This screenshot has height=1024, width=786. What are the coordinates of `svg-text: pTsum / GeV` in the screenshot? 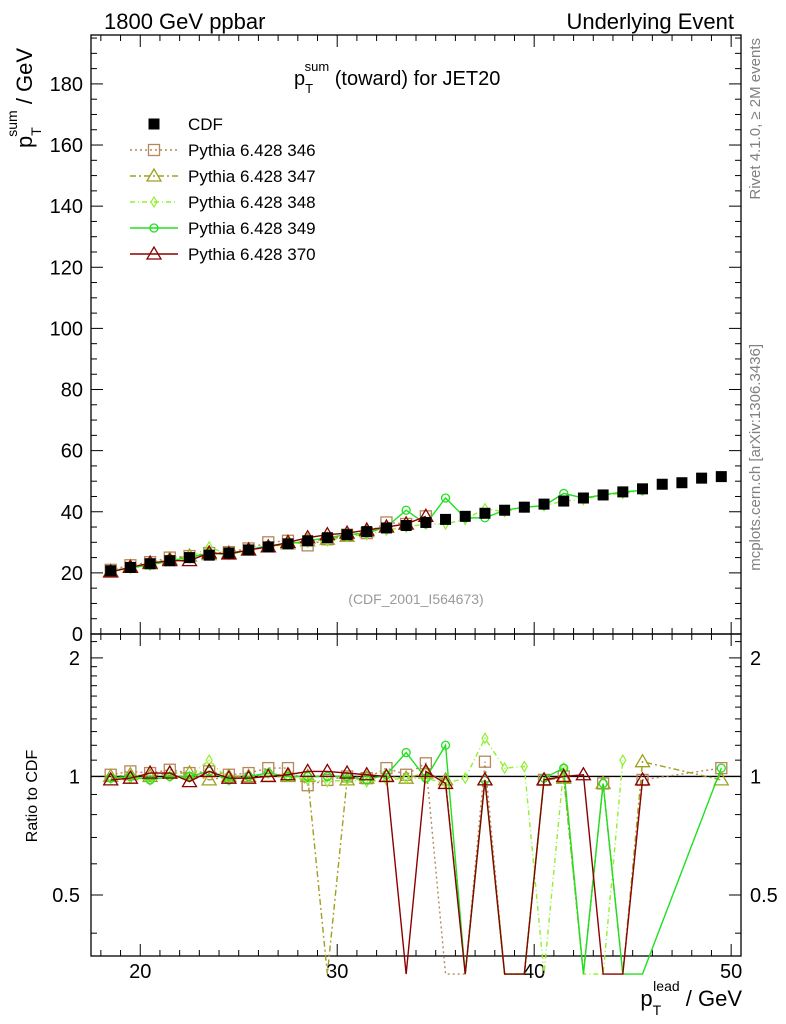 It's located at (24, 98).